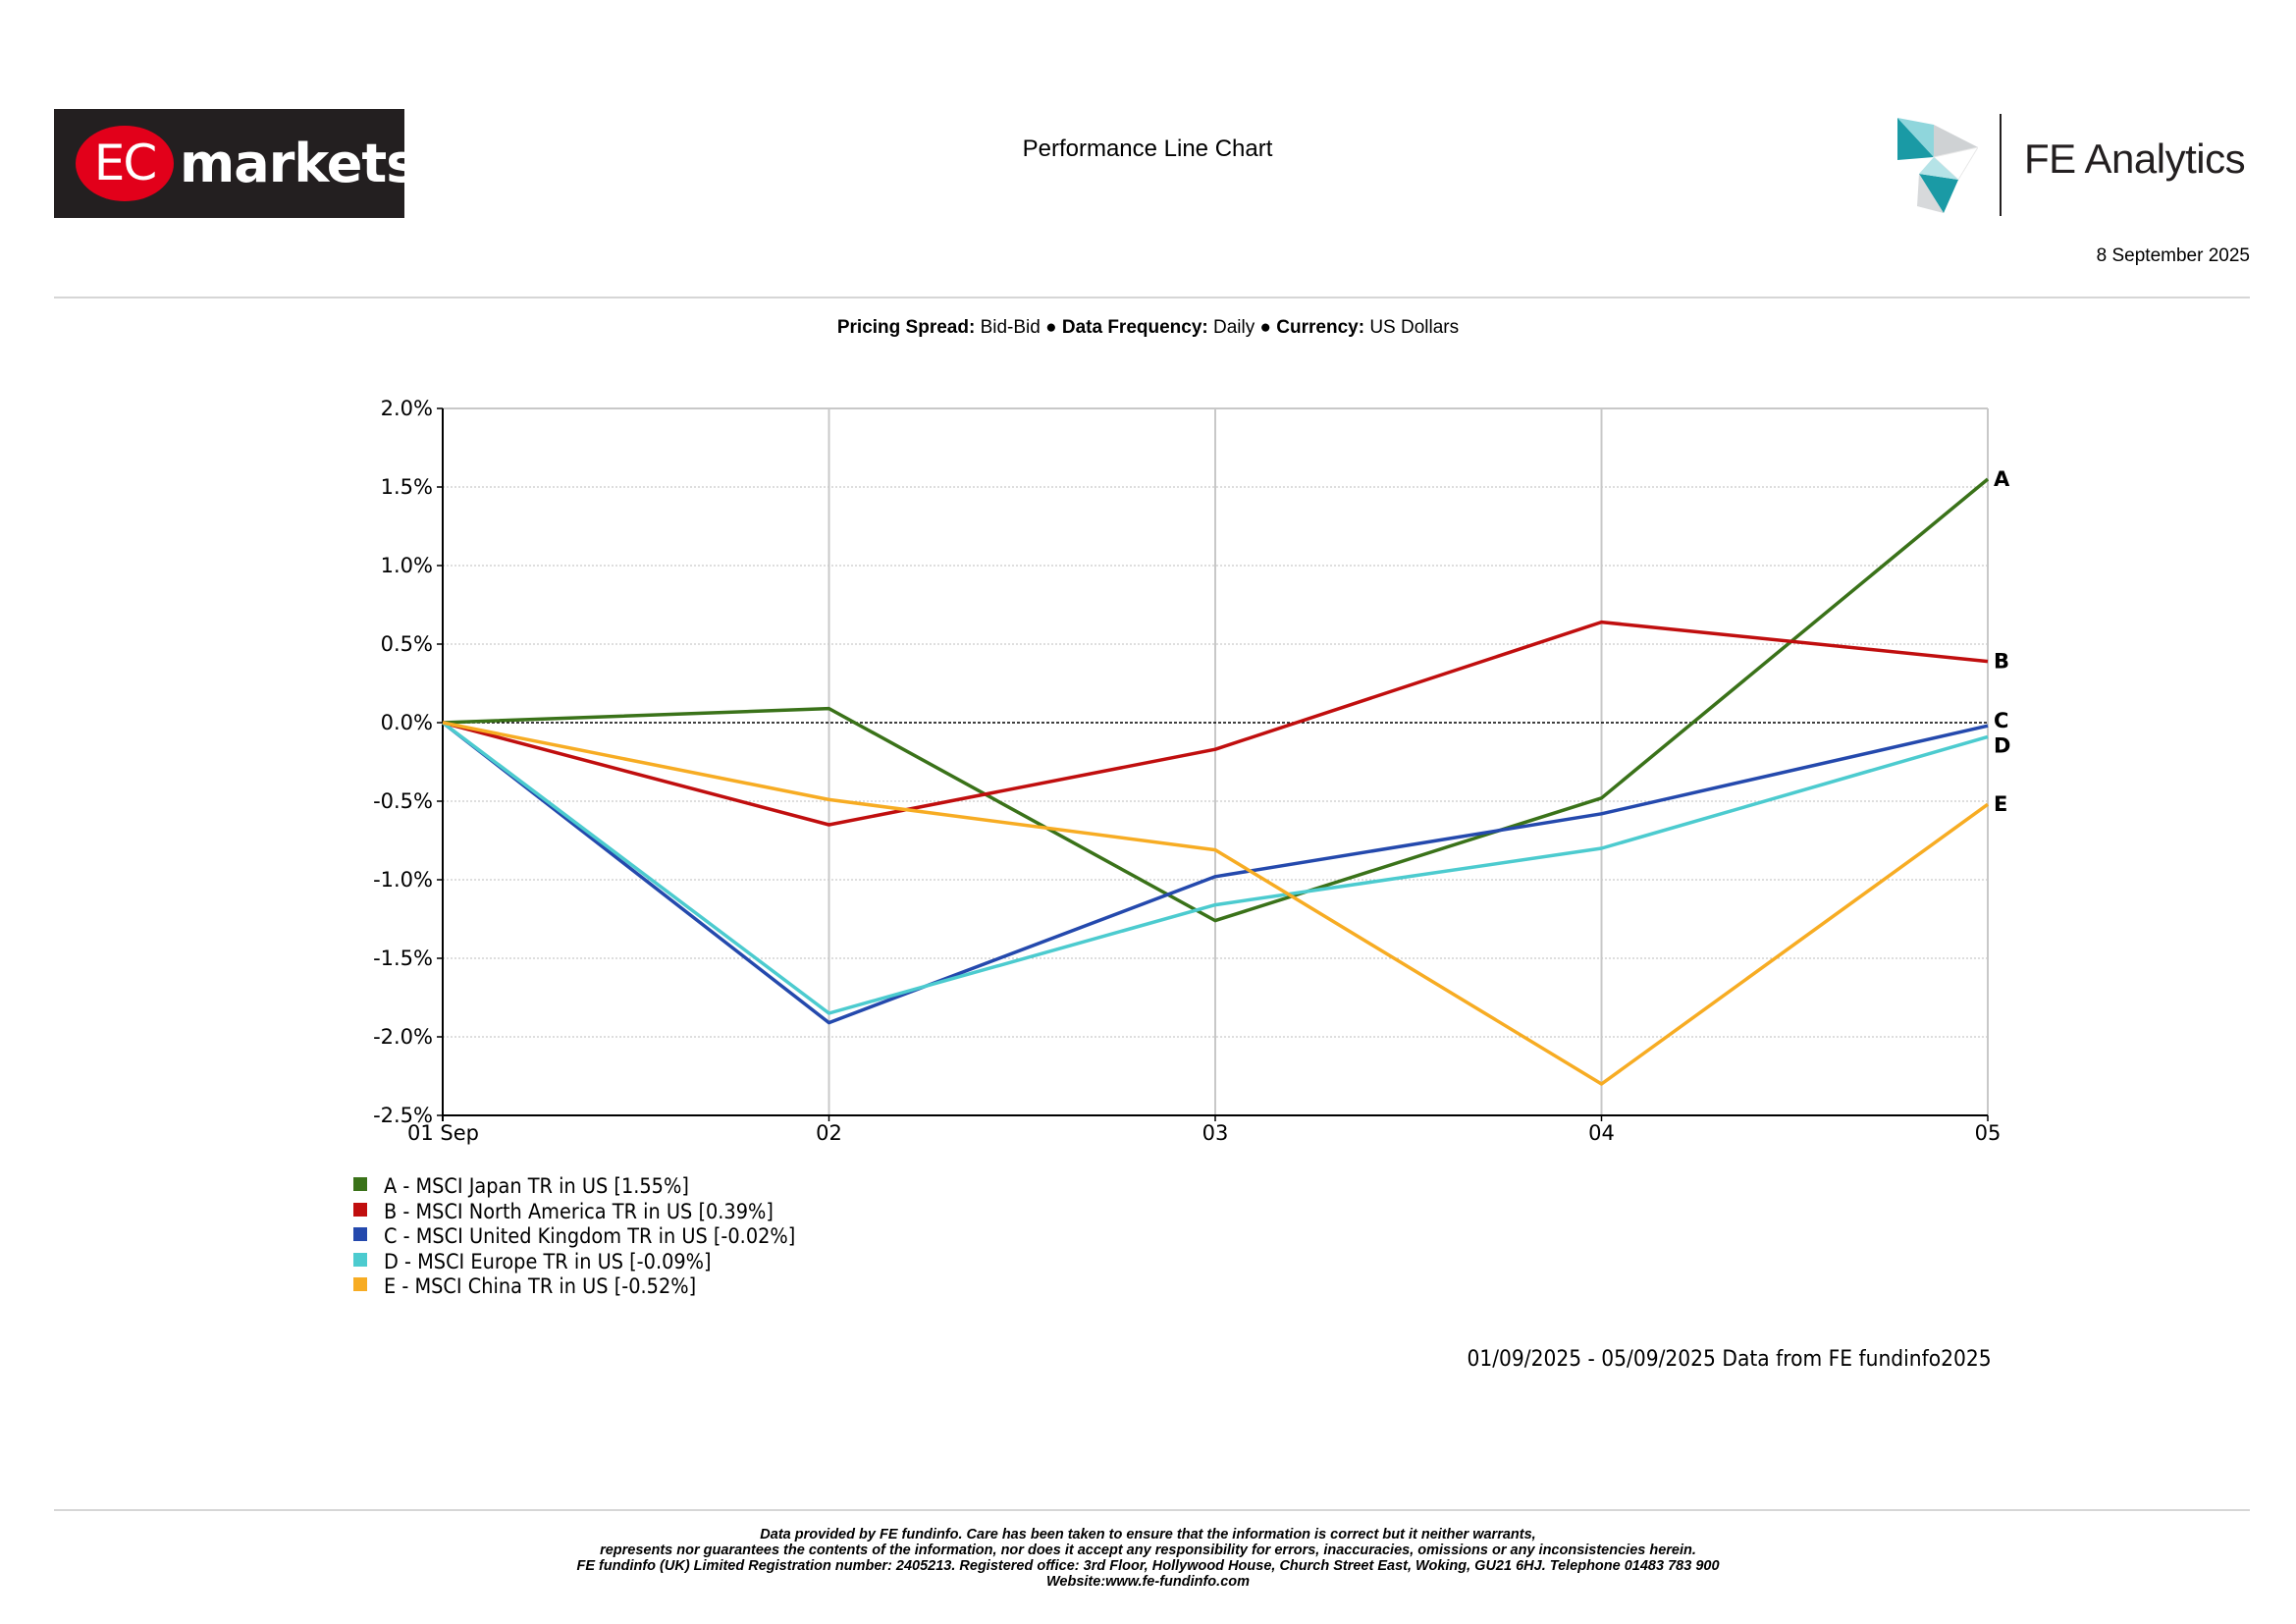 This screenshot has height=1624, width=2296. What do you see at coordinates (403, 1115) in the screenshot?
I see `y-tick-label: -2.5%` at bounding box center [403, 1115].